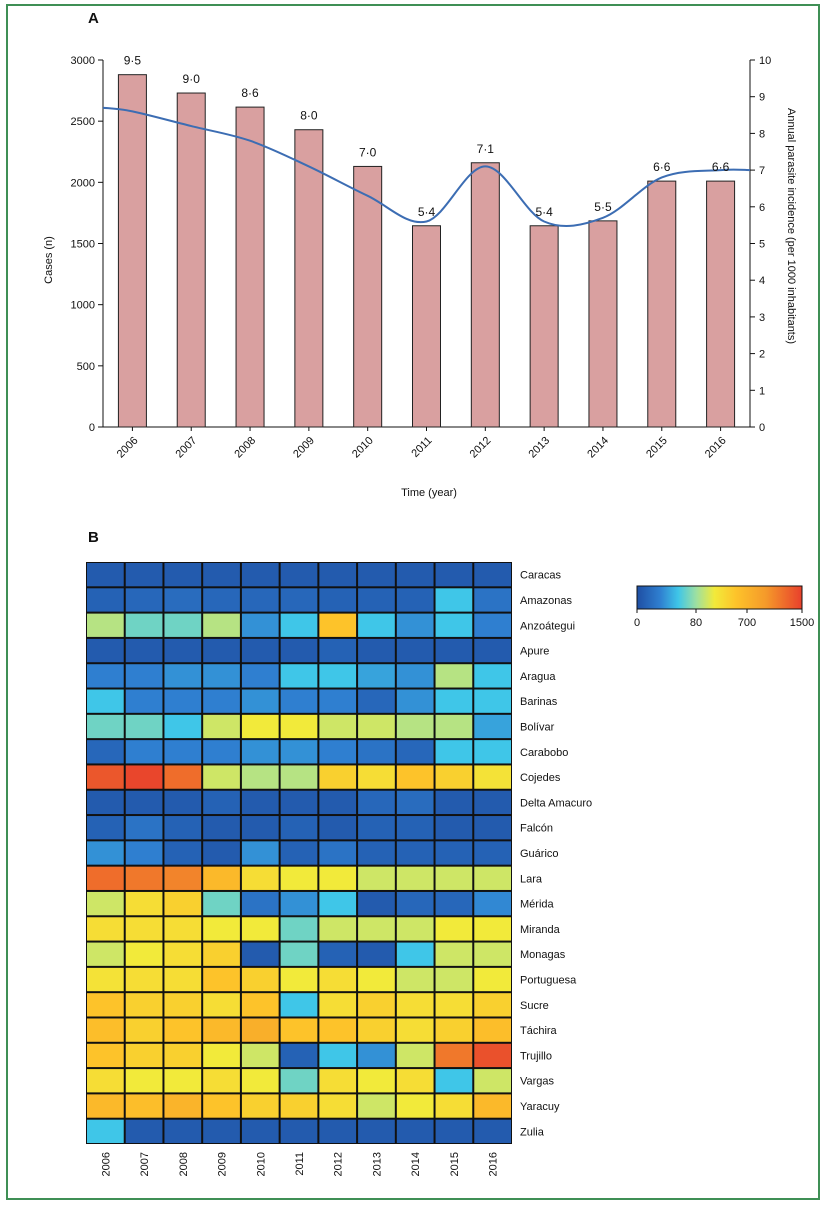 The height and width of the screenshot is (1209, 830). I want to click on panel-b-letter: B, so click(93, 537).